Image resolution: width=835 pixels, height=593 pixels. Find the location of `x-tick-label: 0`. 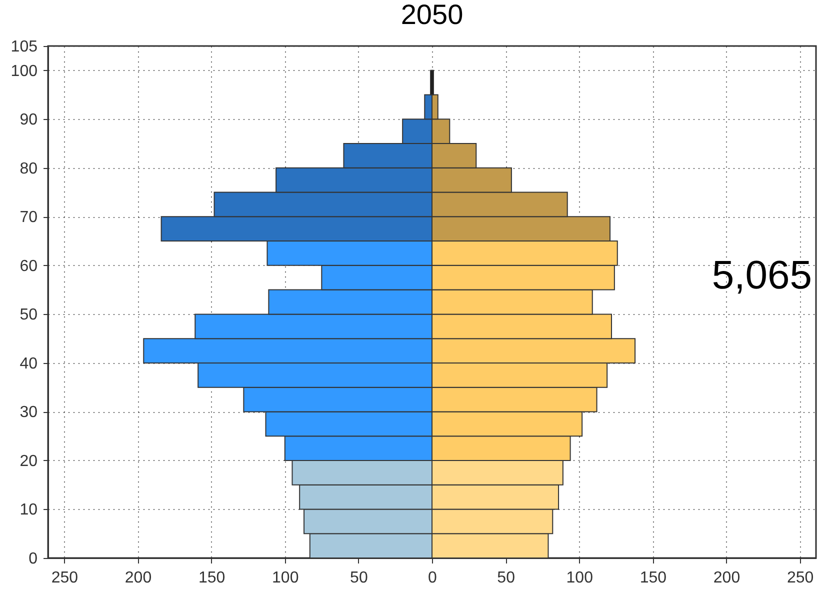

x-tick-label: 0 is located at coordinates (433, 578).